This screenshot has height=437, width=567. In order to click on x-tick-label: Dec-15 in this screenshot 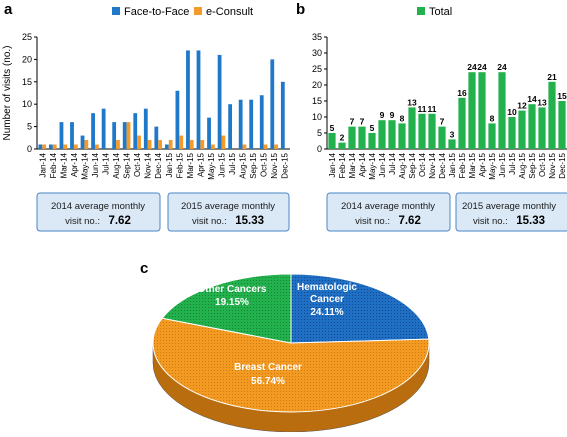, I will do `click(285, 165)`.